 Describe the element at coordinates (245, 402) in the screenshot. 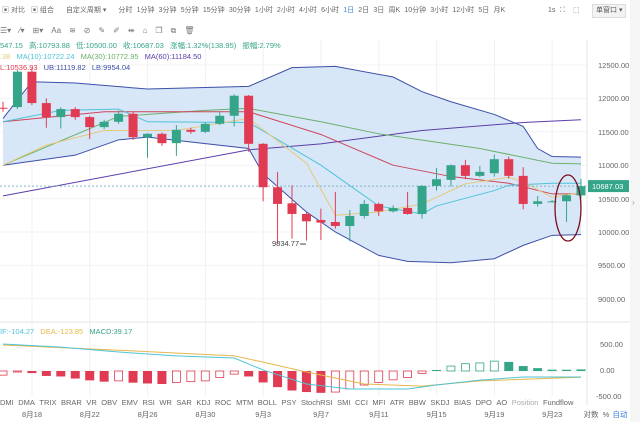

I see `indicator-tab: MTM` at that location.